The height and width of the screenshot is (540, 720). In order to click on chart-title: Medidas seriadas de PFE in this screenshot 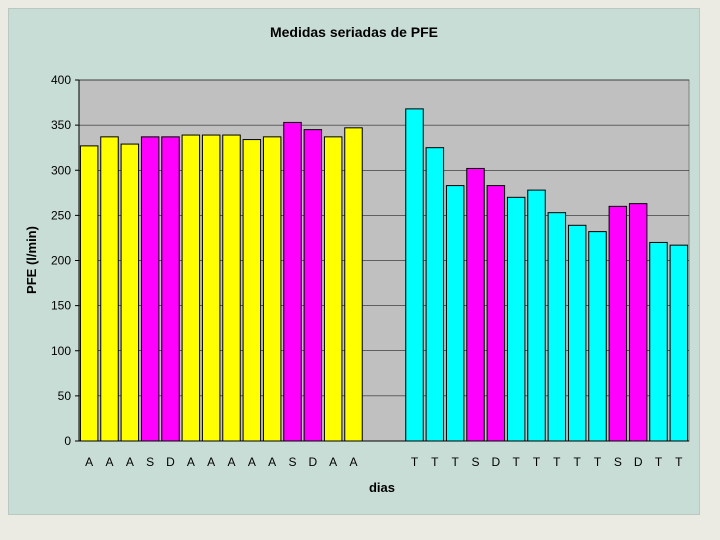, I will do `click(354, 32)`.